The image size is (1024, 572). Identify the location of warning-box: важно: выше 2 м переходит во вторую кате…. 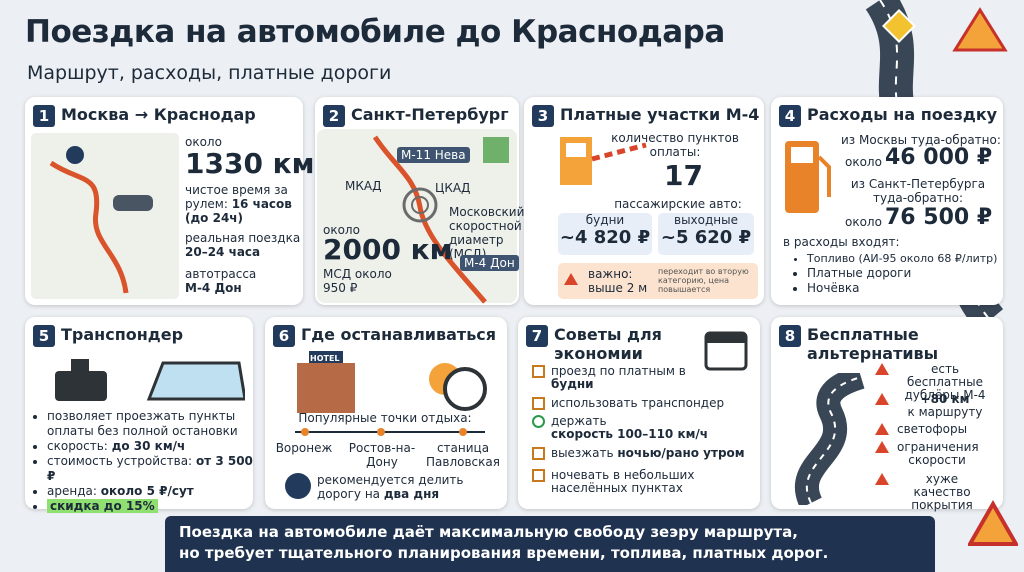
(658, 281).